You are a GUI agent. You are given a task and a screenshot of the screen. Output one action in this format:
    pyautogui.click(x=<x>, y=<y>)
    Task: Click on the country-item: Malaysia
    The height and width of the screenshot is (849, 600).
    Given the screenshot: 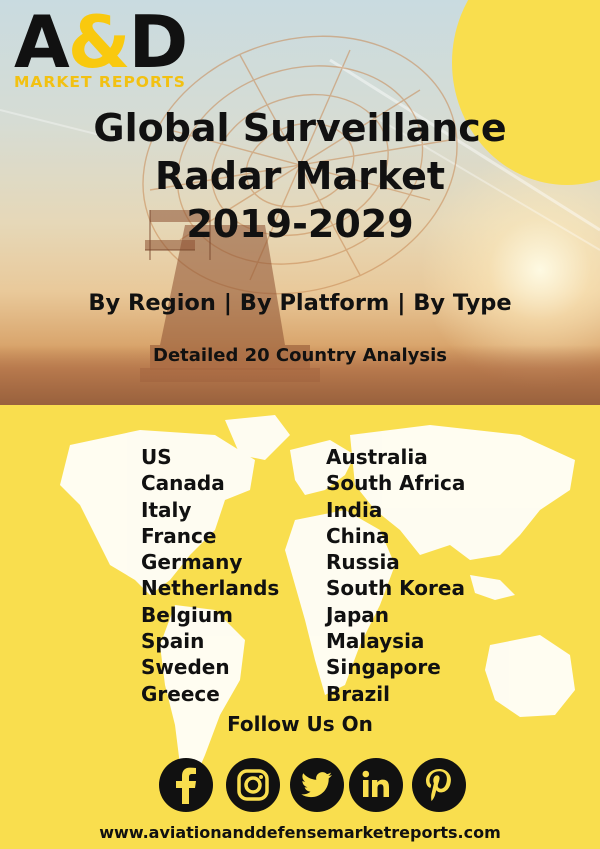 What is the action you would take?
    pyautogui.click(x=375, y=641)
    